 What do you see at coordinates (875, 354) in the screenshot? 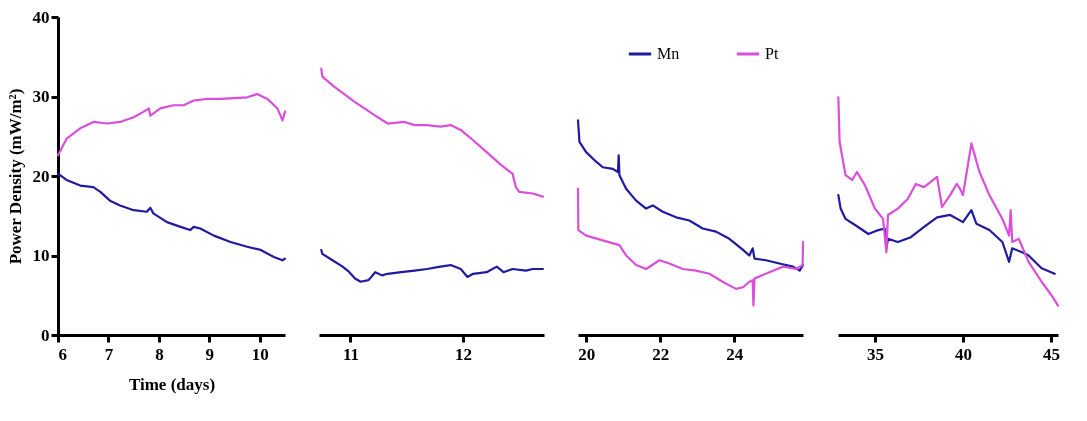
I see `x-tick-label: 35` at bounding box center [875, 354].